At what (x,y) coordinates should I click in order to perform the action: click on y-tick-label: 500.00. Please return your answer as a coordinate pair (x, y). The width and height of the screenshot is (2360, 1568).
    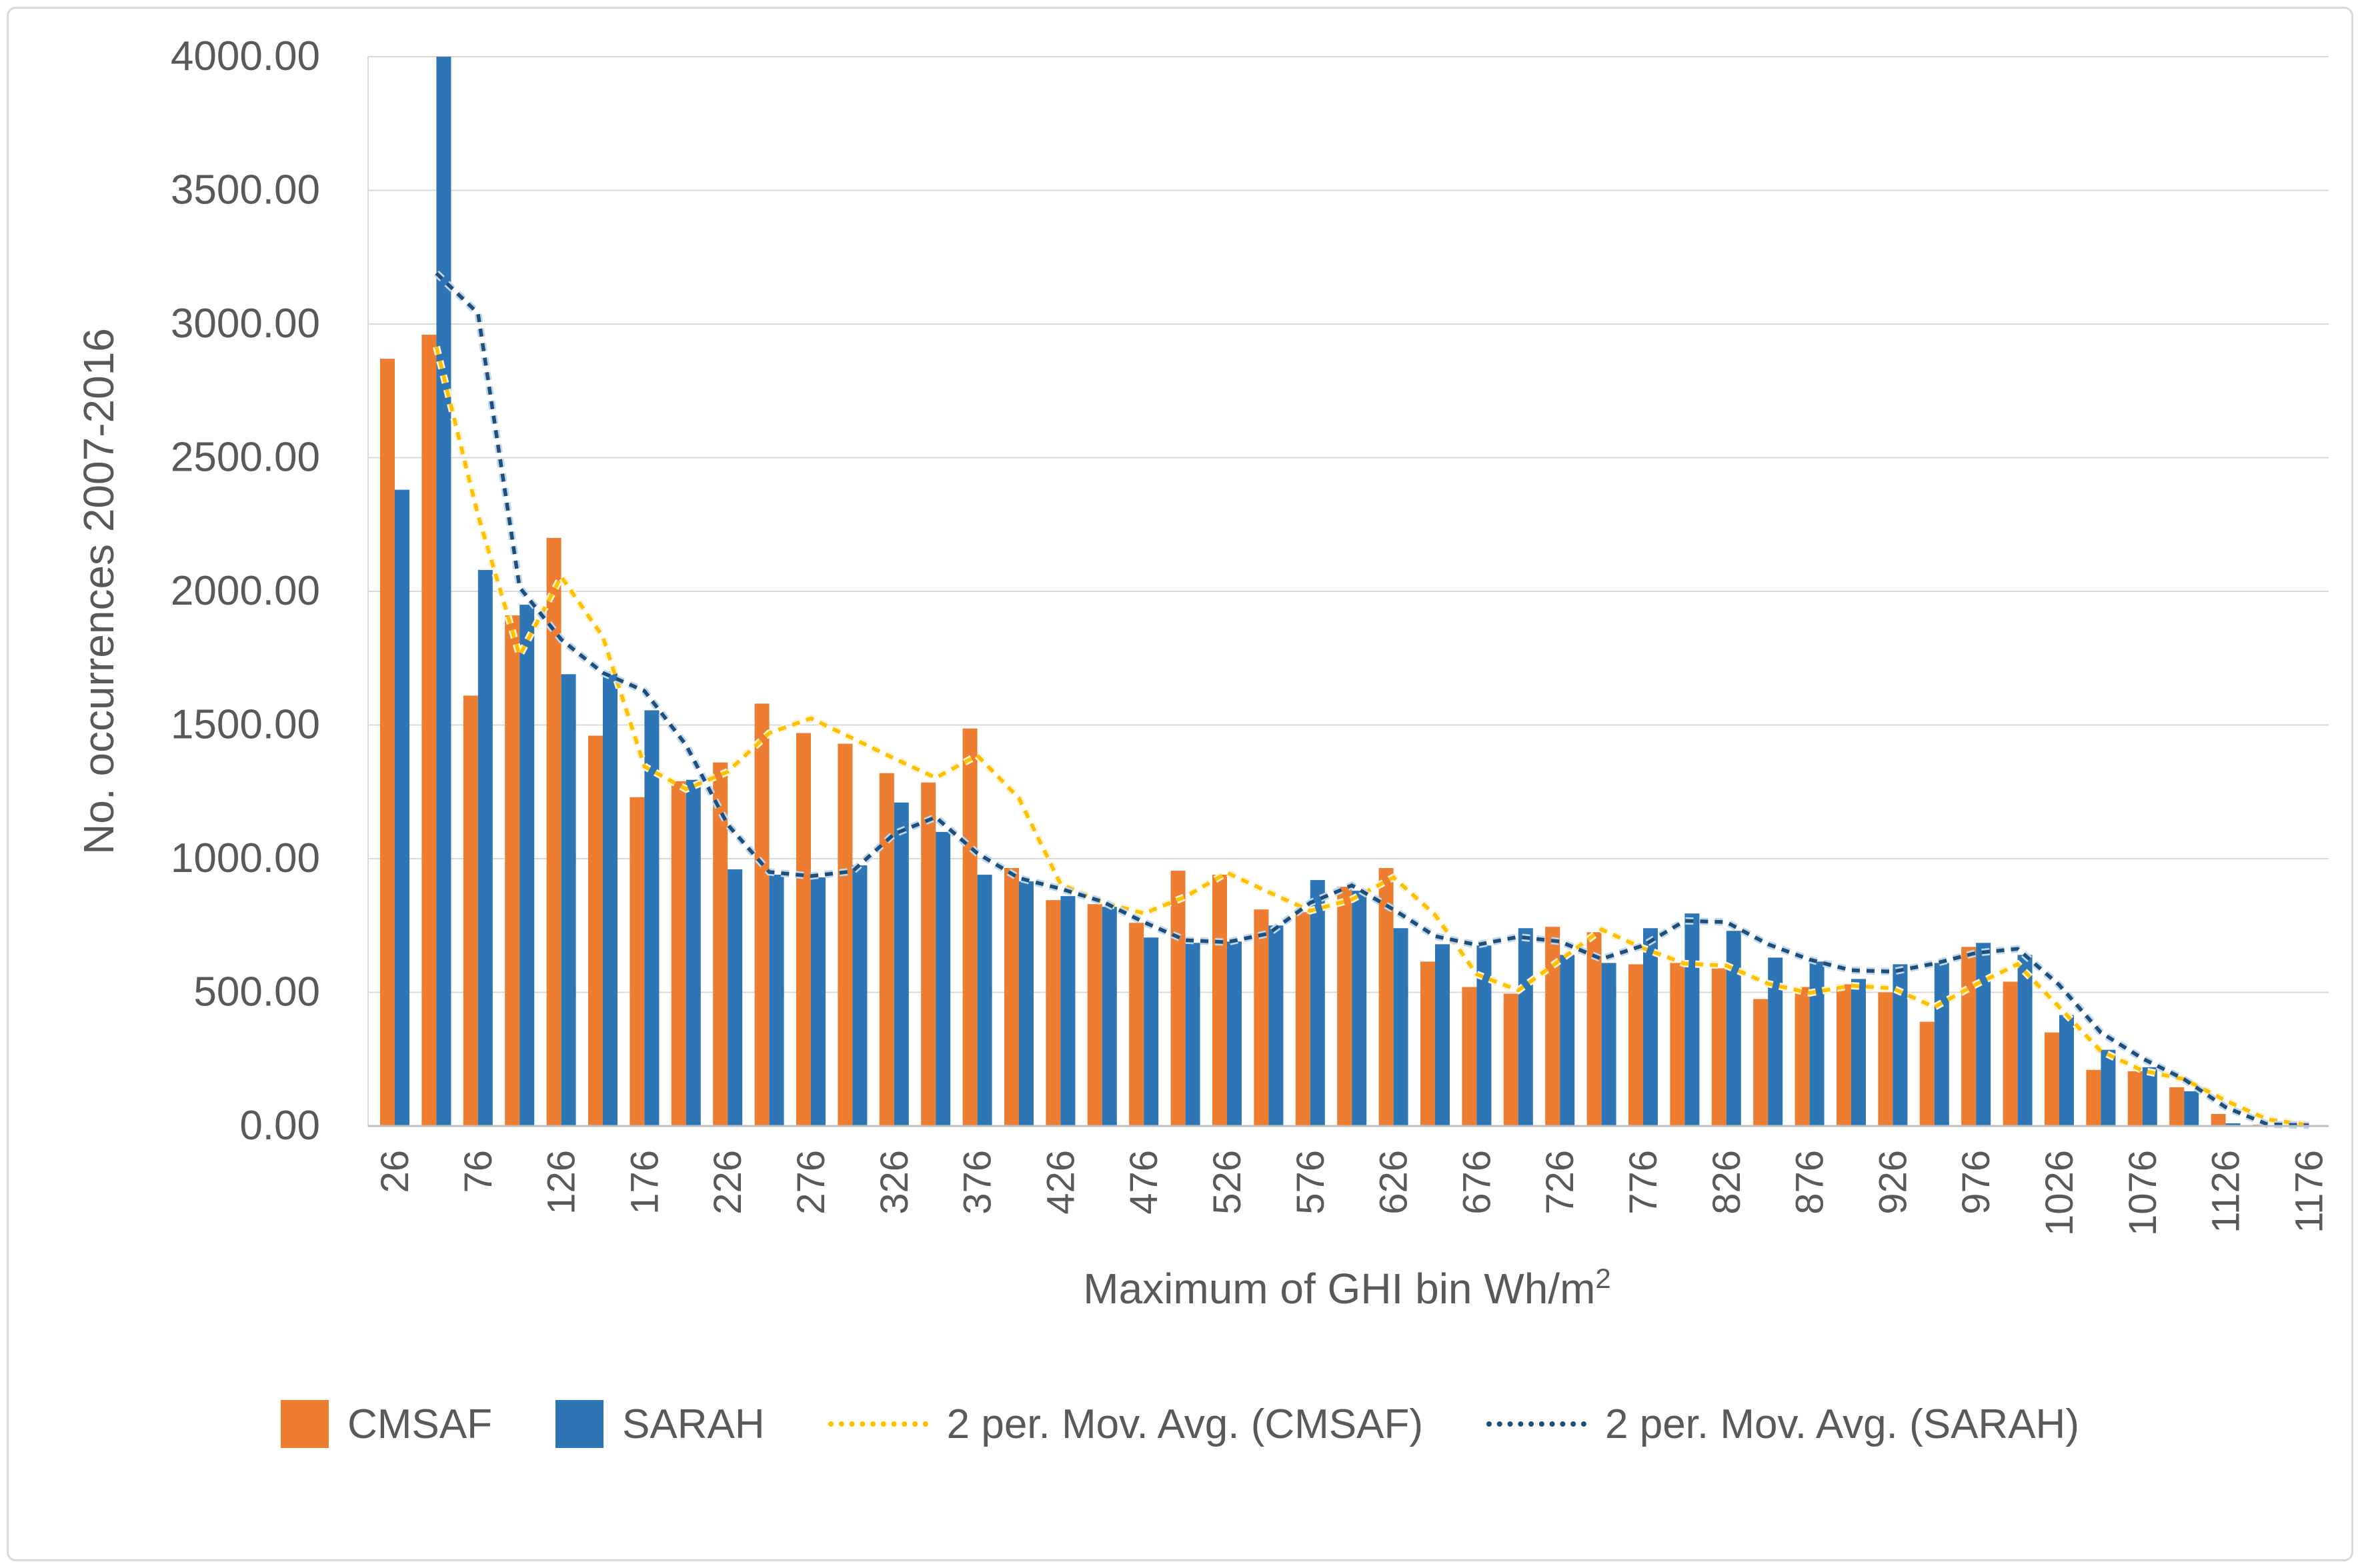
    Looking at the image, I should click on (256, 992).